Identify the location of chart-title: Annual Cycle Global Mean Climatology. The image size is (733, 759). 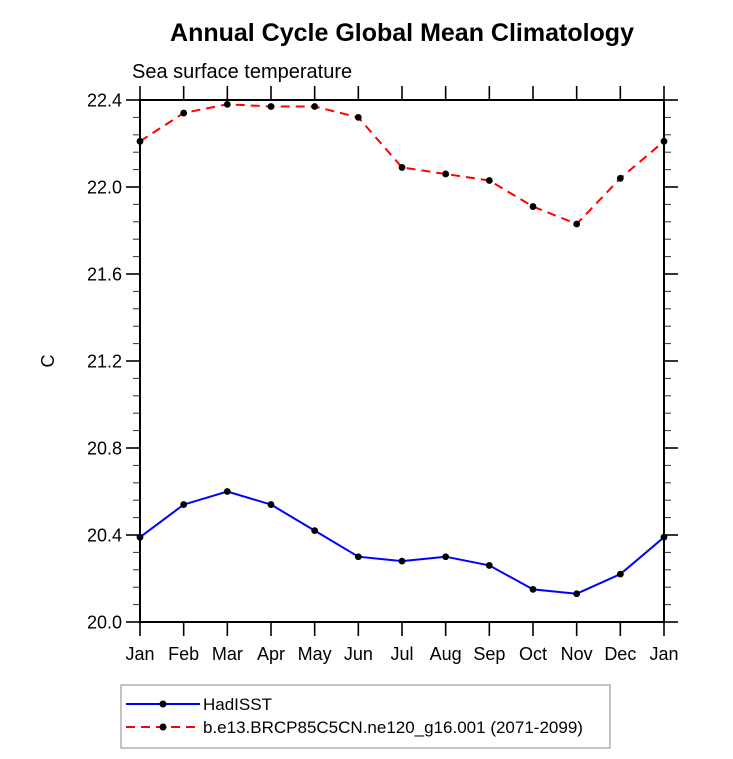
(402, 33).